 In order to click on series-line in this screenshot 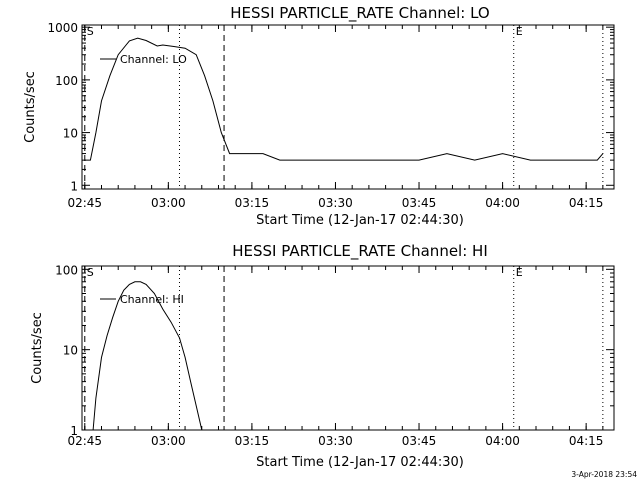, I will do `click(147, 356)`.